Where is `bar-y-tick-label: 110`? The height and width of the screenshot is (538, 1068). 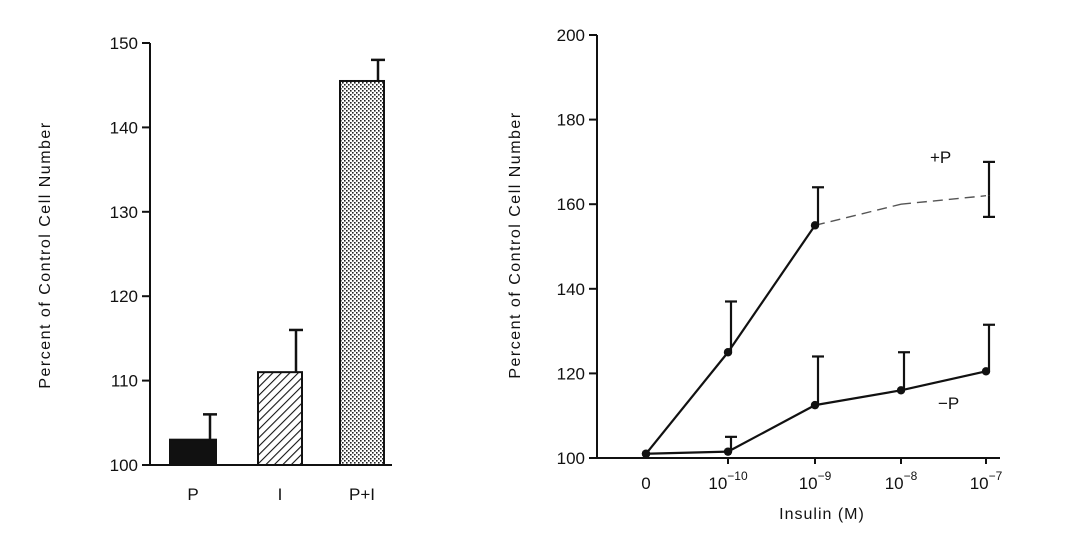
bar-y-tick-label: 110 is located at coordinates (124, 381).